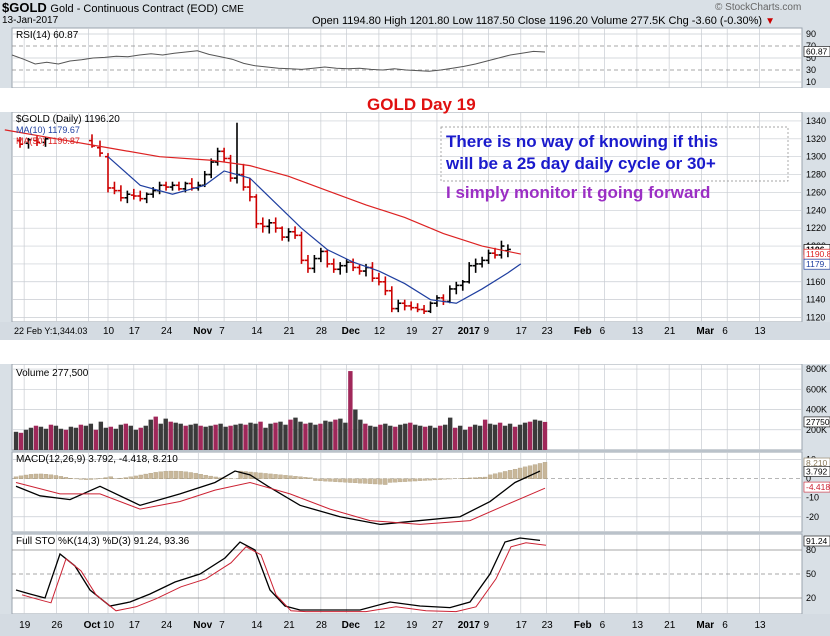  I want to click on symbol: $GOLD, so click(24, 7).